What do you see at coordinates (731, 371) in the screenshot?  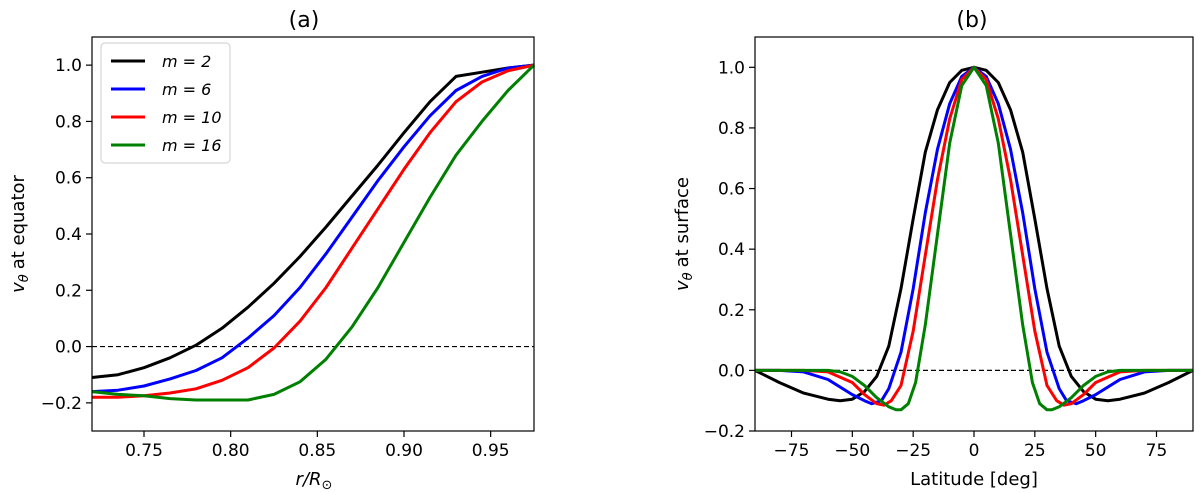 I see `panel-b-y-tick-label: 0.0` at bounding box center [731, 371].